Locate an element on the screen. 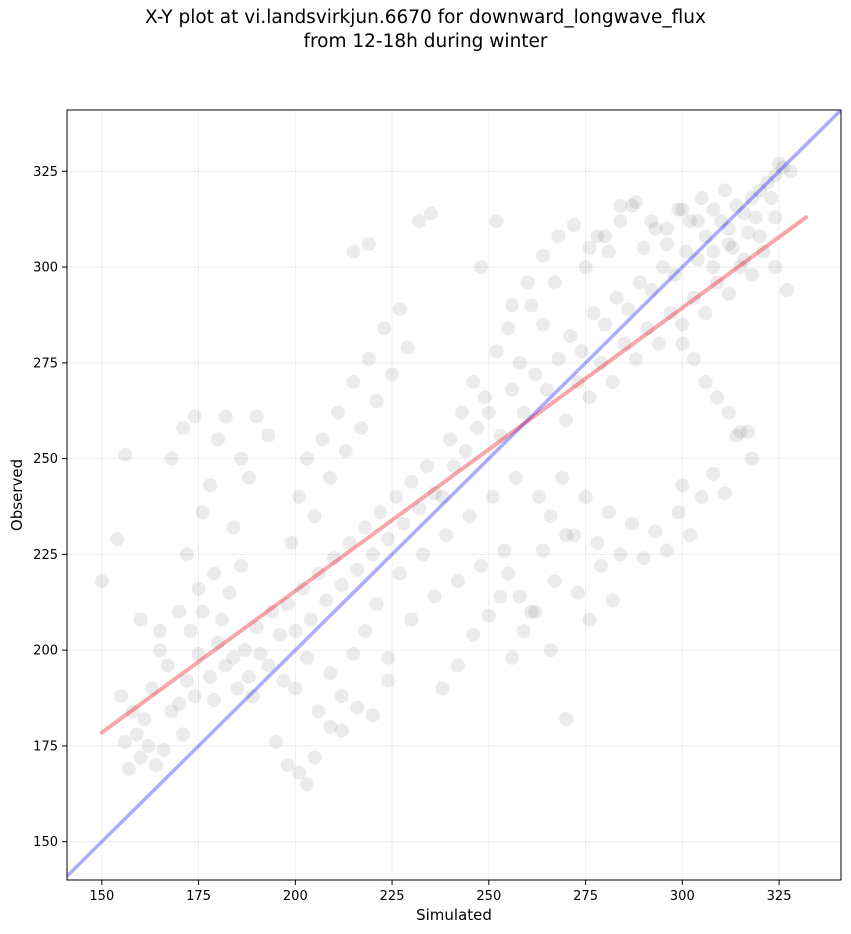  x-tick-label: 250 is located at coordinates (488, 896).